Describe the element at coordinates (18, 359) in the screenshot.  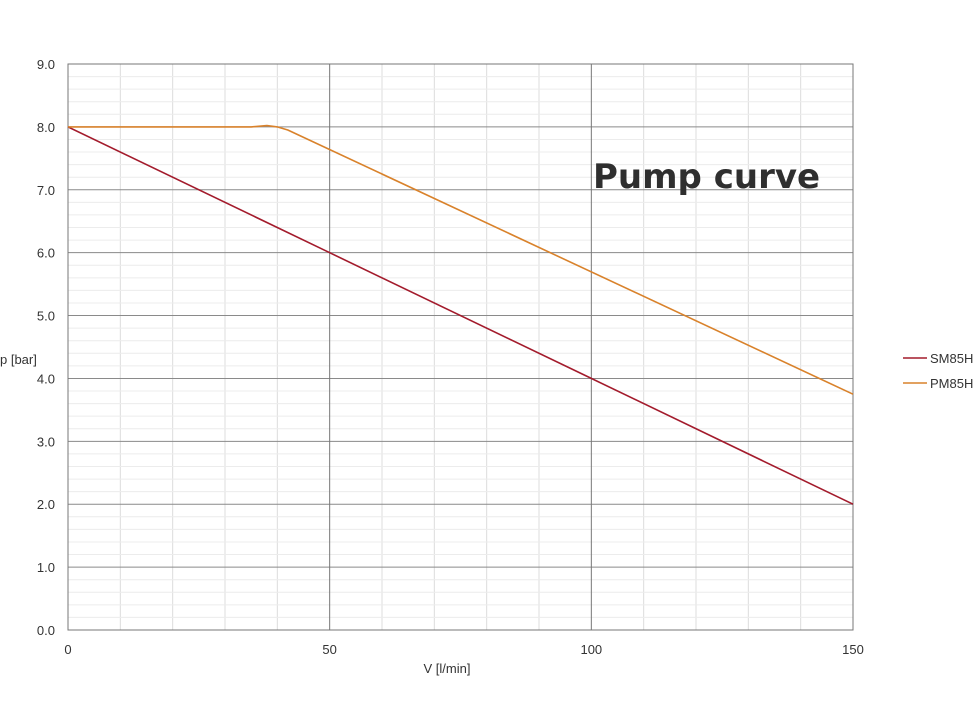
I see `y-axis-label: p [bar]` at that location.